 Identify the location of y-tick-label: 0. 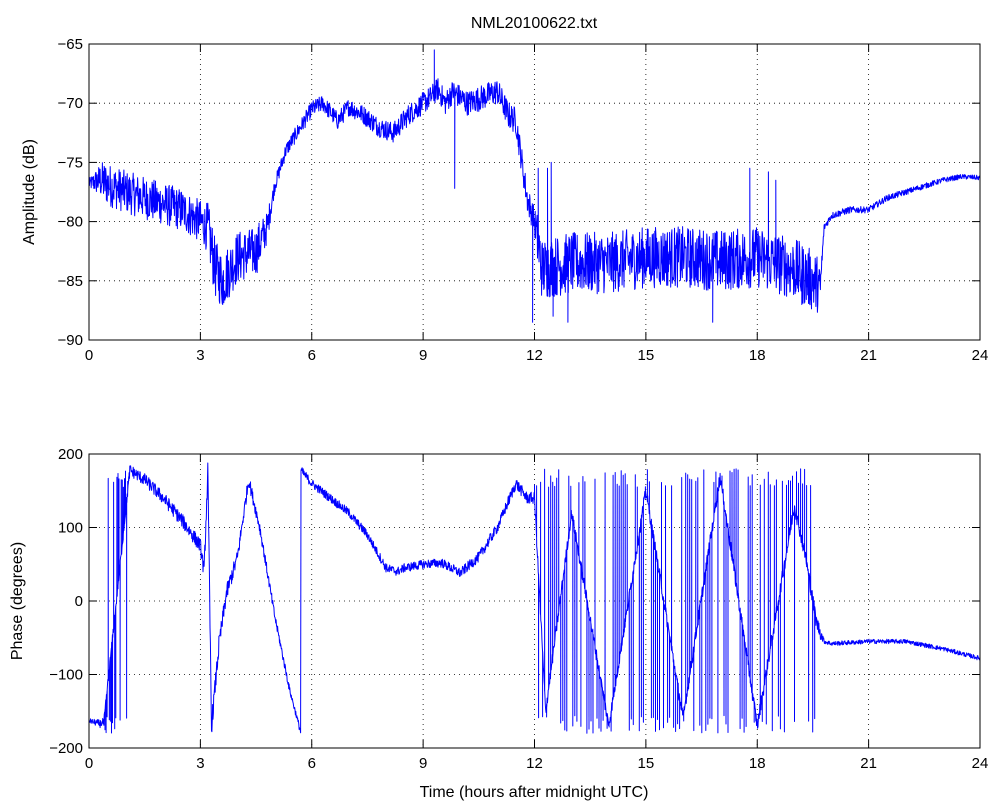
(79, 601).